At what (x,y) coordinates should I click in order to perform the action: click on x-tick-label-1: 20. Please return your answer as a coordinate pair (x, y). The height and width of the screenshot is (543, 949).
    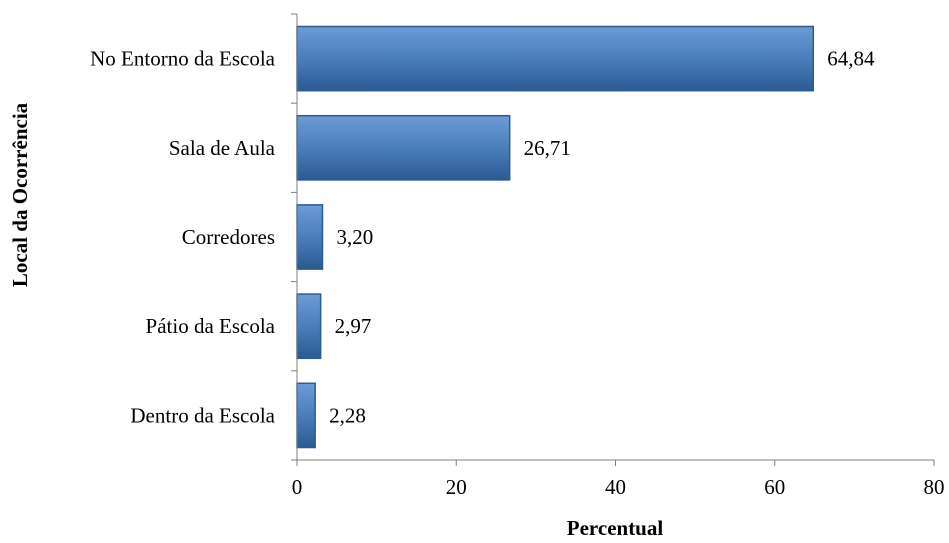
    Looking at the image, I should click on (456, 487).